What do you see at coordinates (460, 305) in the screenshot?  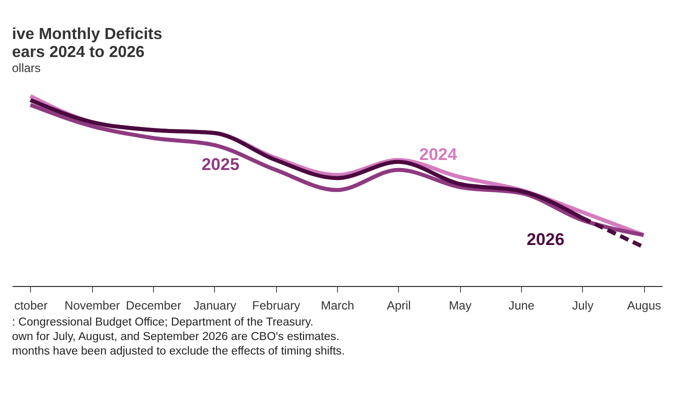 I see `x-tick-label: May` at bounding box center [460, 305].